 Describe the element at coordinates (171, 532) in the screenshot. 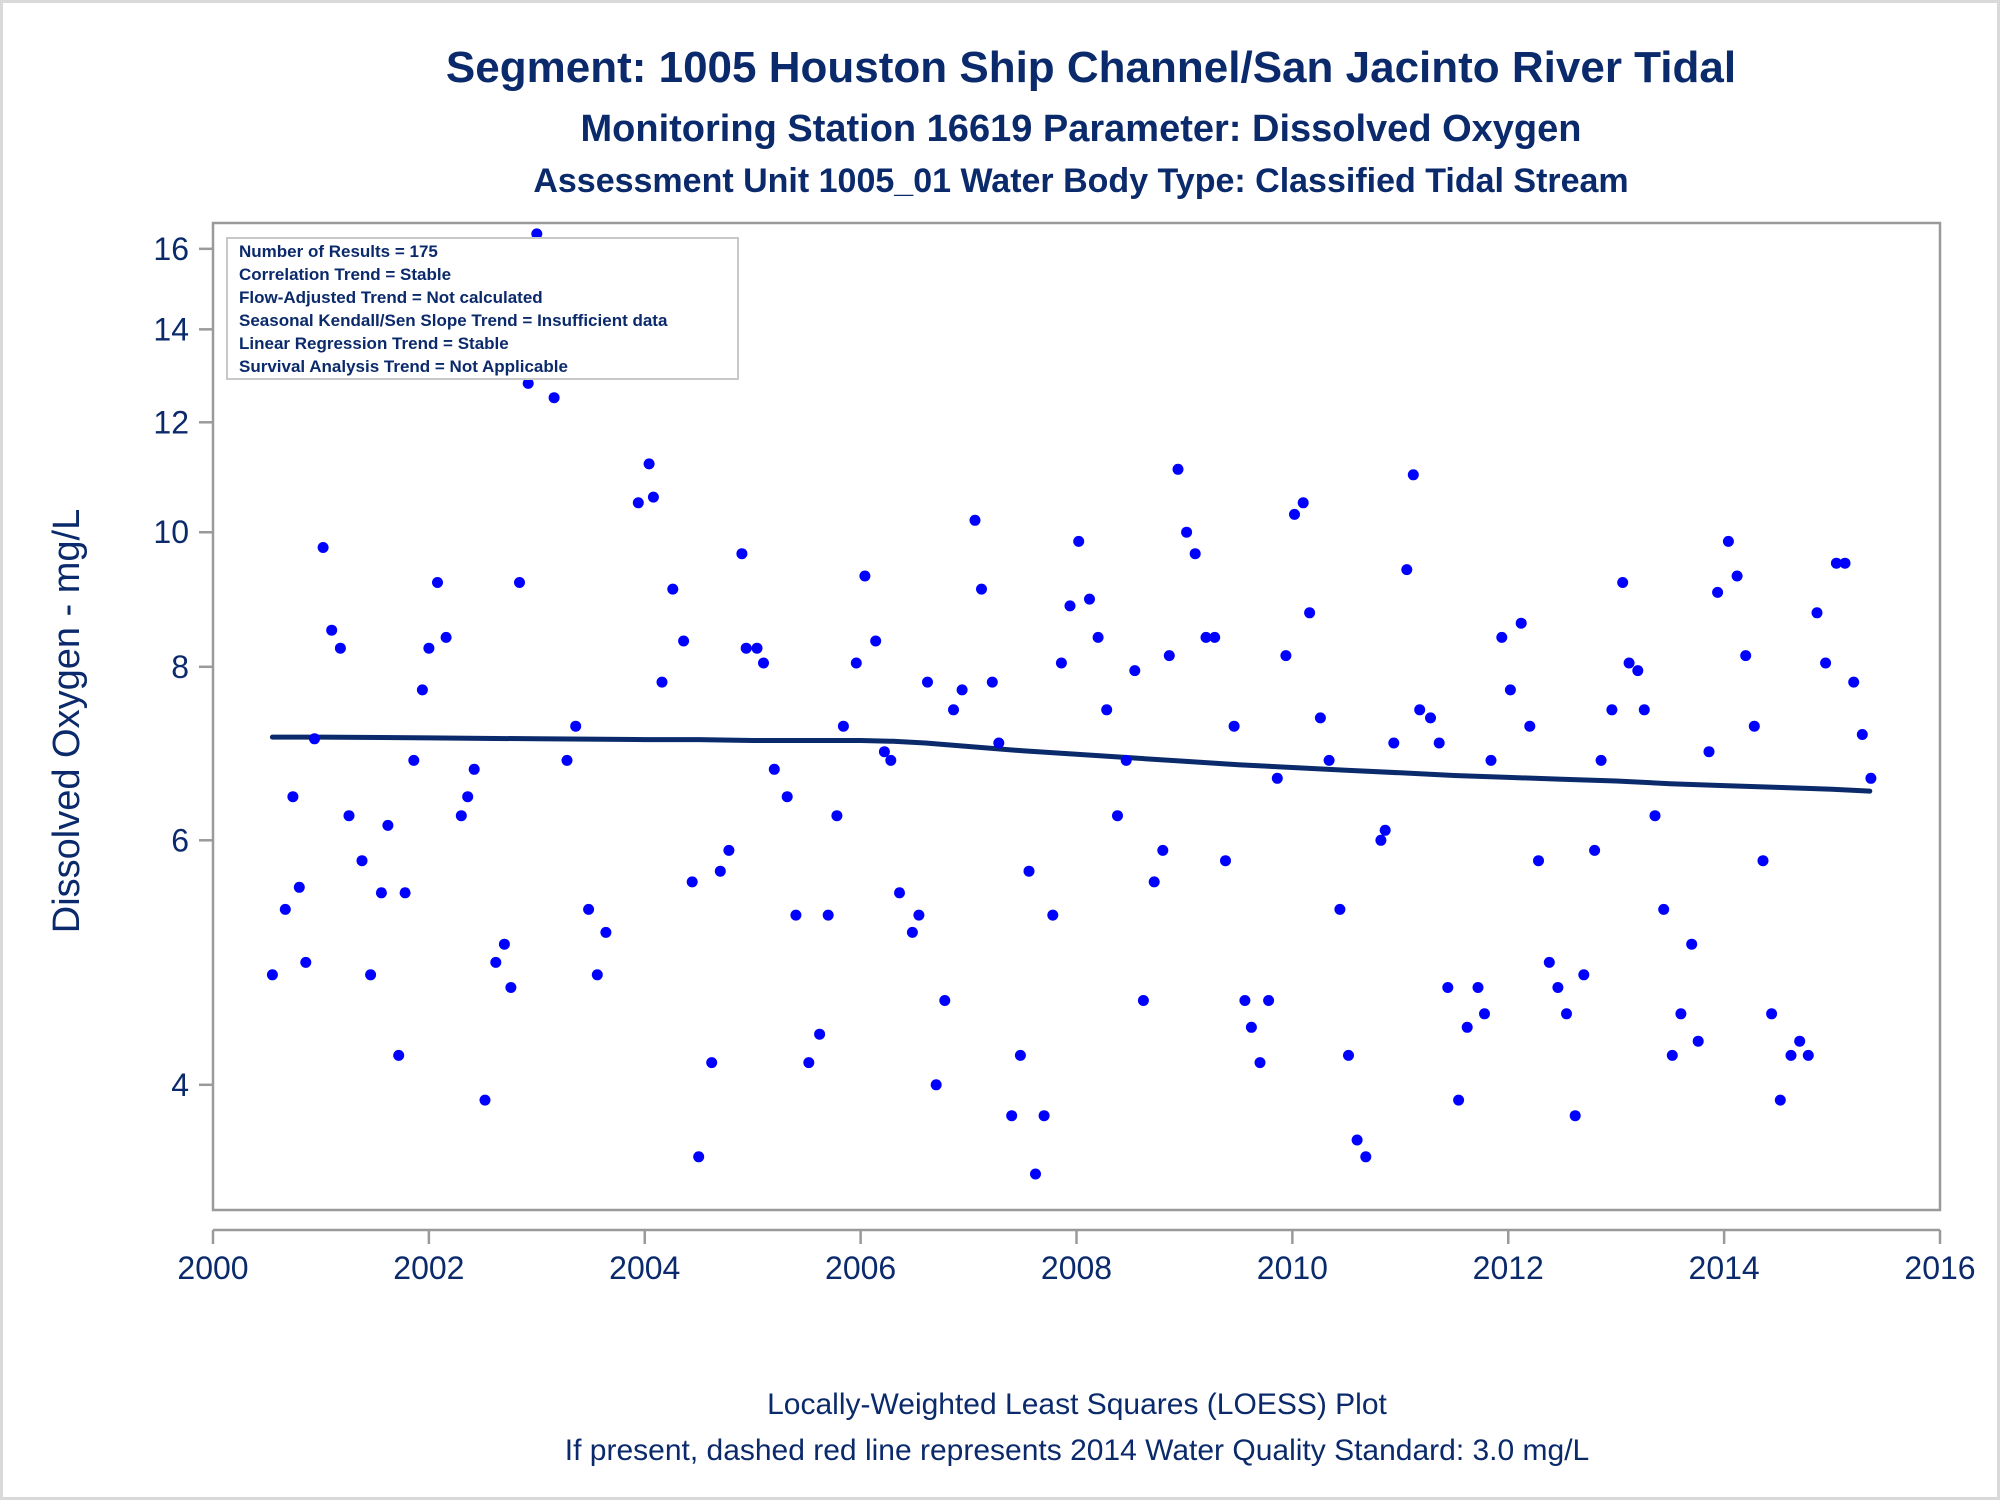

I see `y-tick-label-10: 10` at that location.